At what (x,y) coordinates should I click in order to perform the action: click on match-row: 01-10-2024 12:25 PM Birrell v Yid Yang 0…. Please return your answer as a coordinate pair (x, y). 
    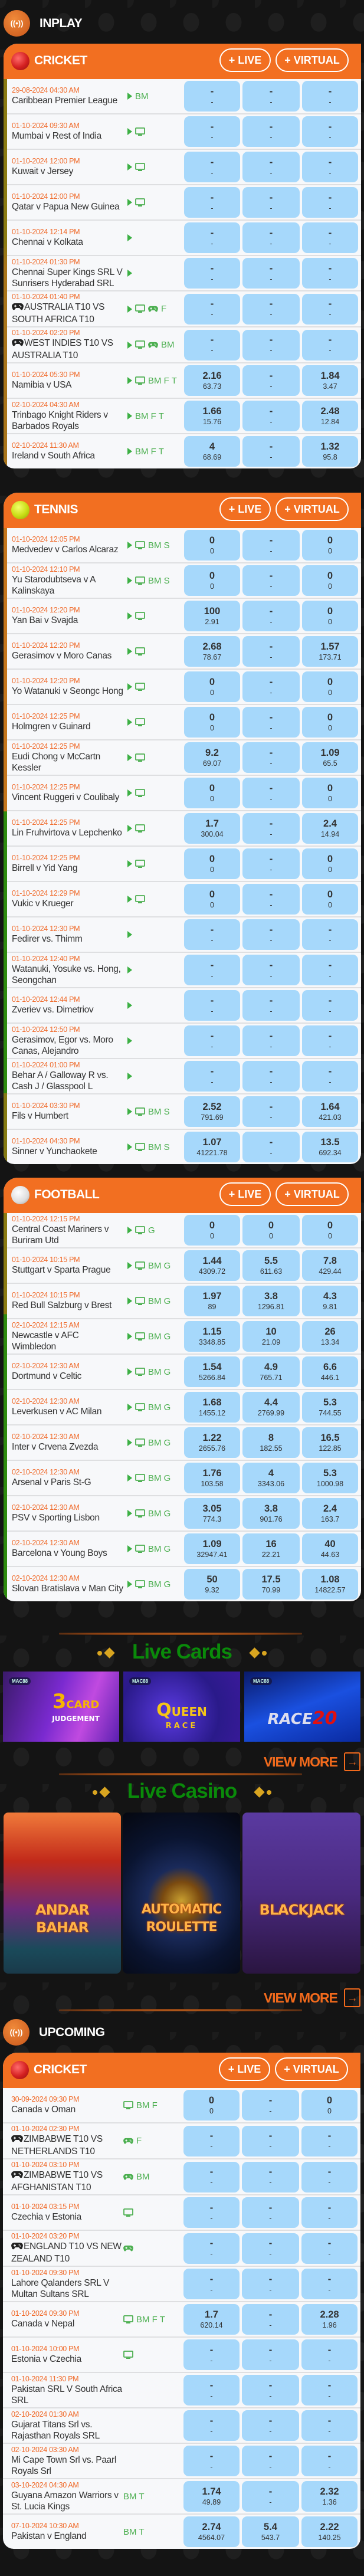
    Looking at the image, I should click on (182, 864).